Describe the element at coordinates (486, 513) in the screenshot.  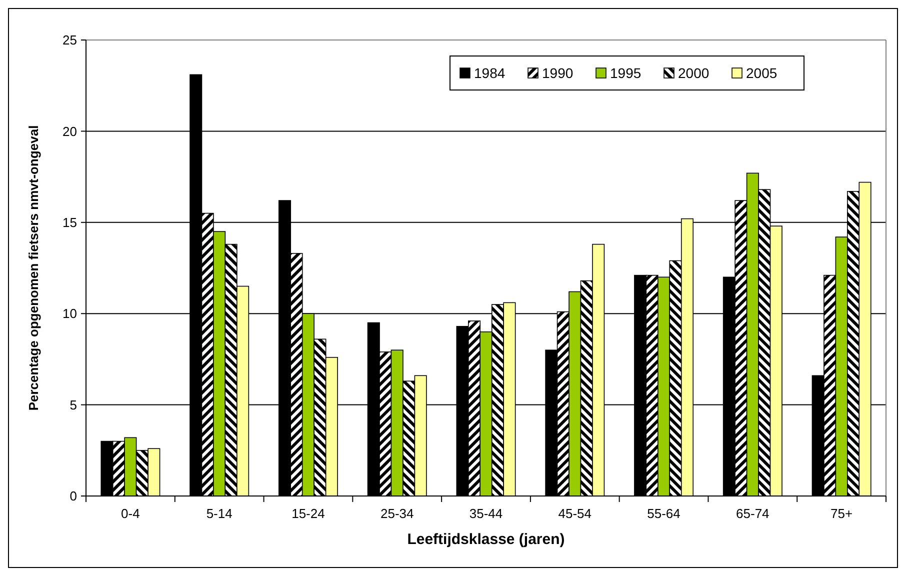
I see `x-tick-label: 35-44` at that location.